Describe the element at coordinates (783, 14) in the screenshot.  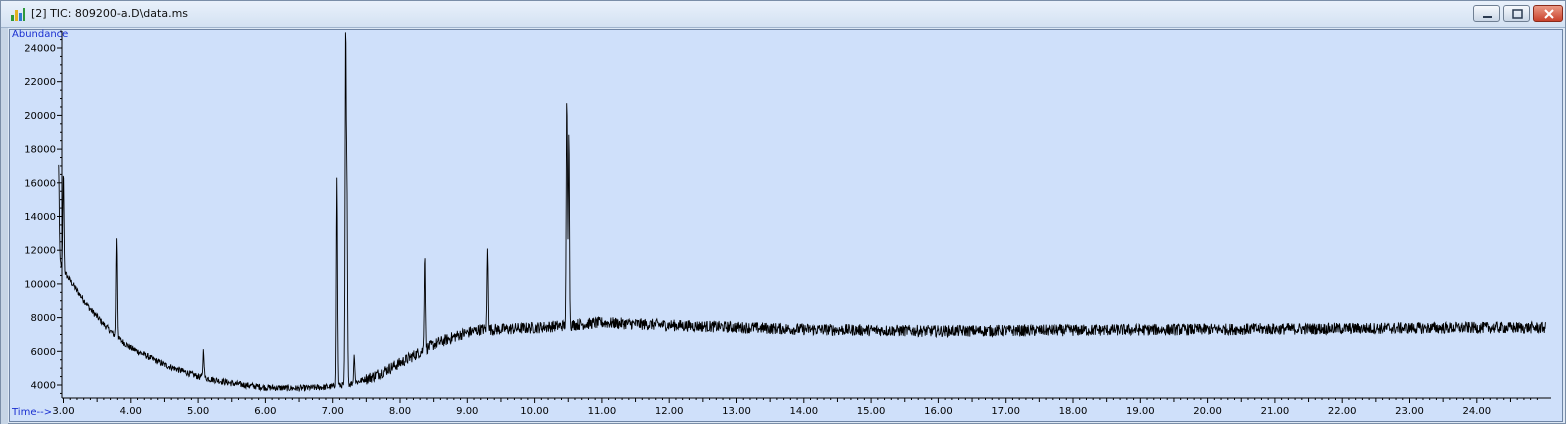
I see `window-titlebar: [2] TIC: 809200-a.D\data.ms` at that location.